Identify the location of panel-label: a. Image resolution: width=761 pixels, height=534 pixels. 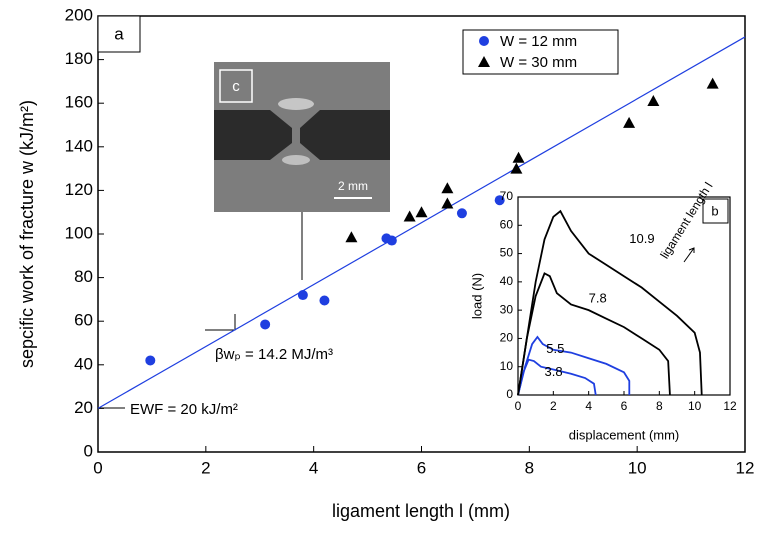
(119, 33).